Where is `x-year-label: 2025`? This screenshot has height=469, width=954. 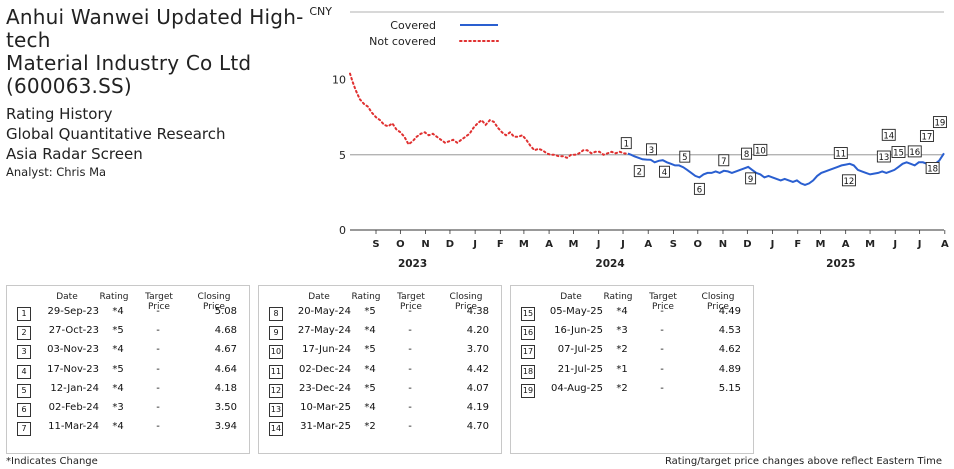
x-year-label: 2025 is located at coordinates (840, 264).